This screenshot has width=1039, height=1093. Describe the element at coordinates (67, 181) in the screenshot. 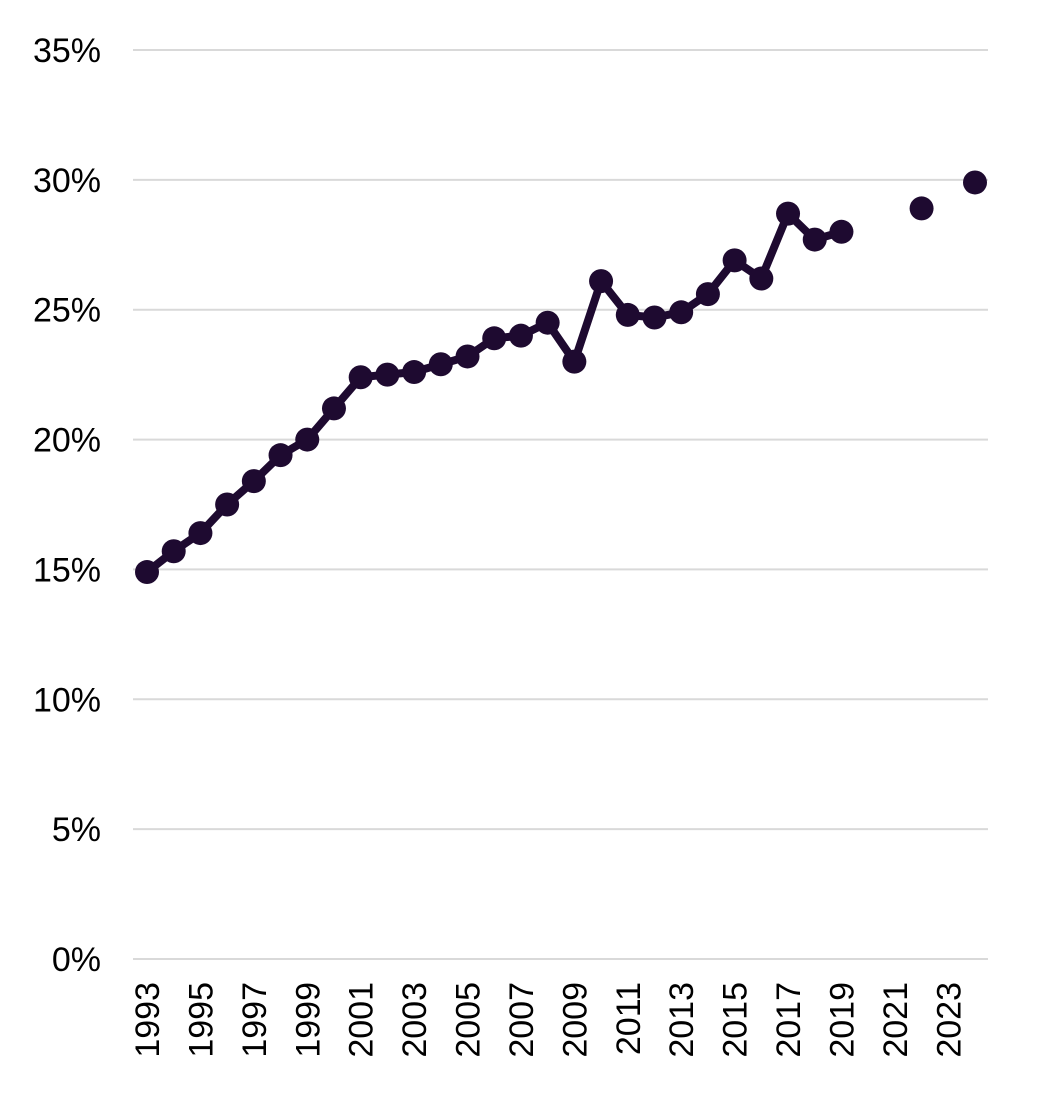

I see `y-tick-label: 30%` at that location.